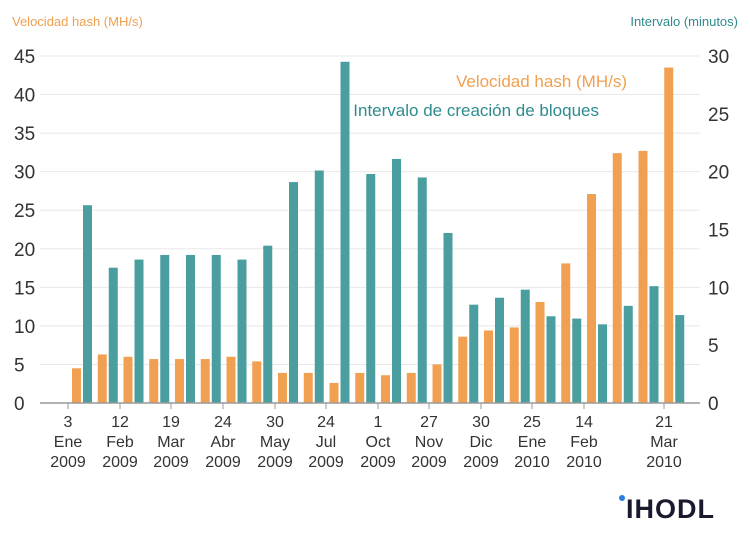 The height and width of the screenshot is (538, 750). What do you see at coordinates (713, 404) in the screenshot?
I see `right-tick-label: 0` at bounding box center [713, 404].